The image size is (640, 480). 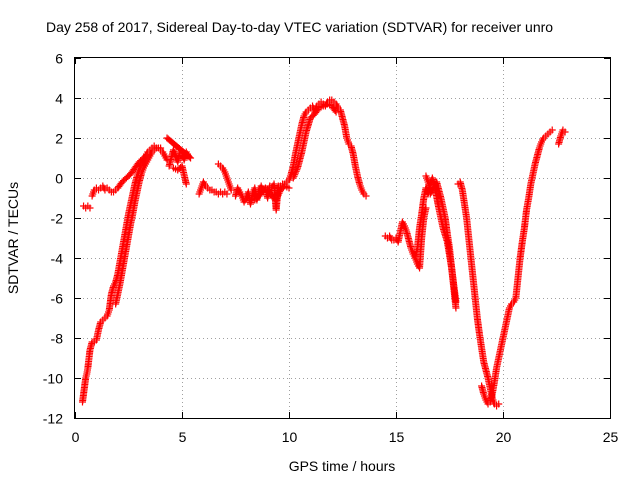 What do you see at coordinates (59, 59) in the screenshot?
I see `y-tick-label: 6` at bounding box center [59, 59].